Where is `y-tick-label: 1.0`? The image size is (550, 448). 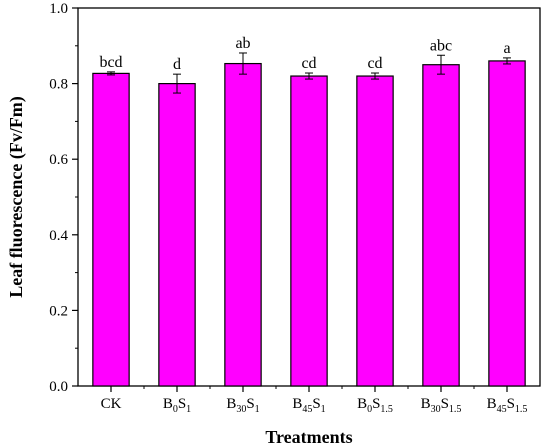
y-tick-label: 1.0 is located at coordinates (58, 9).